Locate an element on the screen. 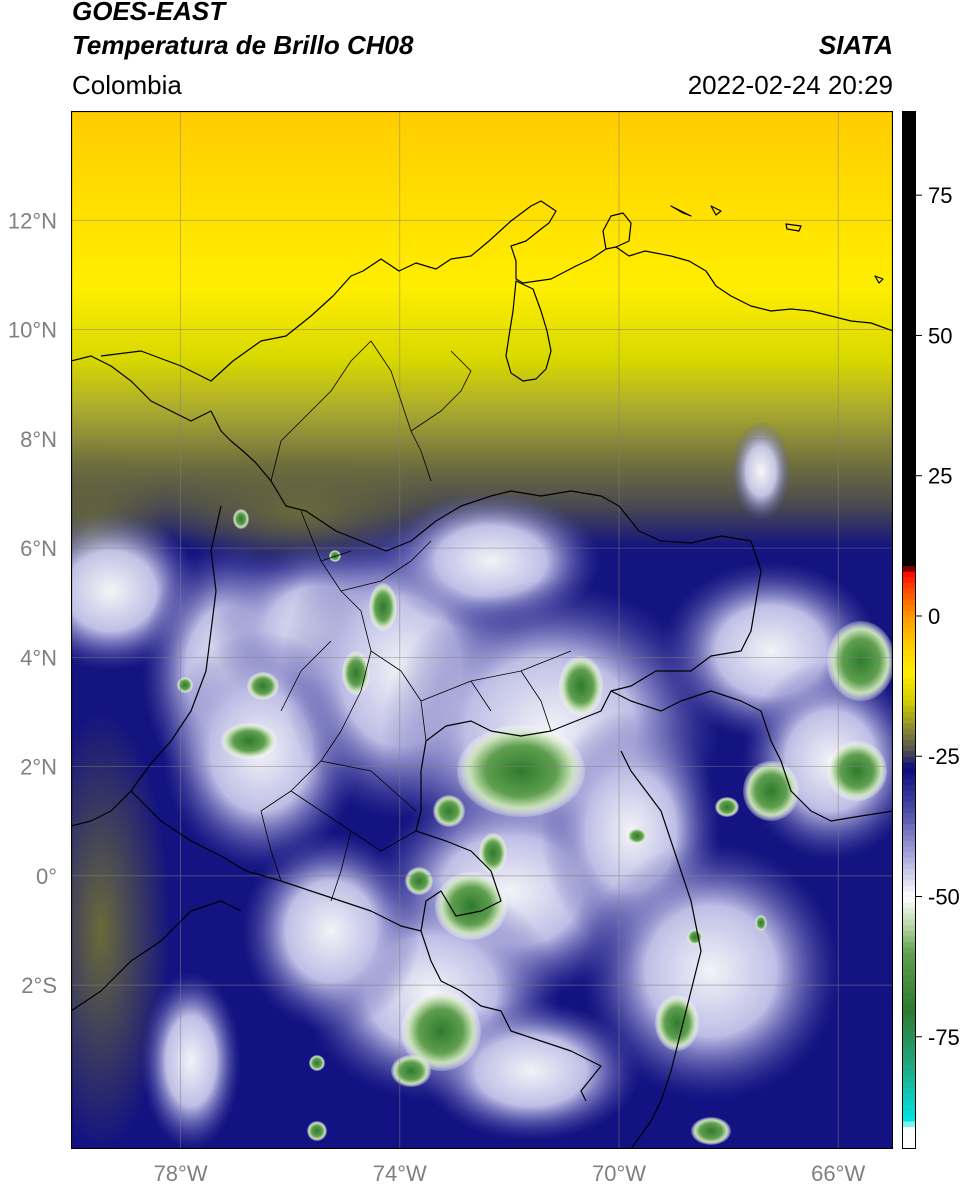 This screenshot has height=1190, width=966. colorbar-tick-label: 75 is located at coordinates (940, 195).